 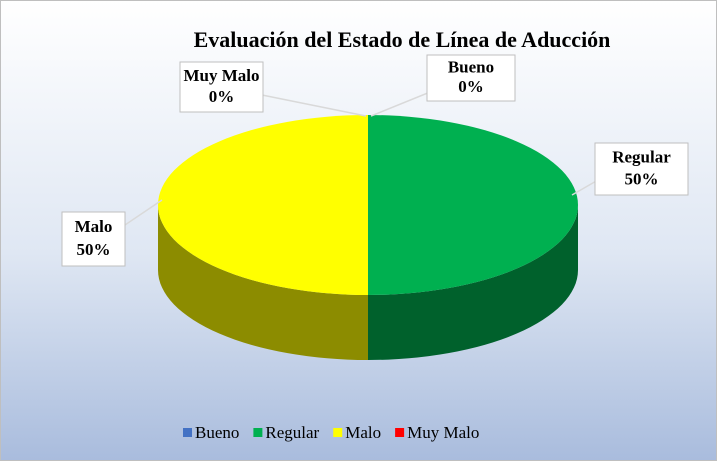 What do you see at coordinates (217, 432) in the screenshot?
I see `legend-label: Bueno` at bounding box center [217, 432].